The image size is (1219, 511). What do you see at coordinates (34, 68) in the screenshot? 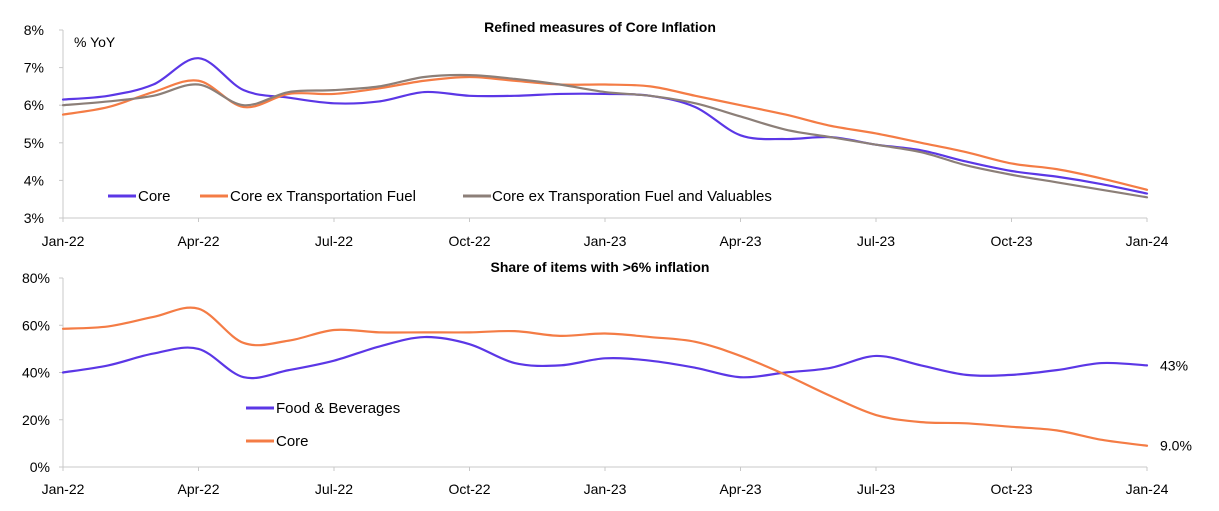
I see `y-tick-label: 7%` at bounding box center [34, 68].